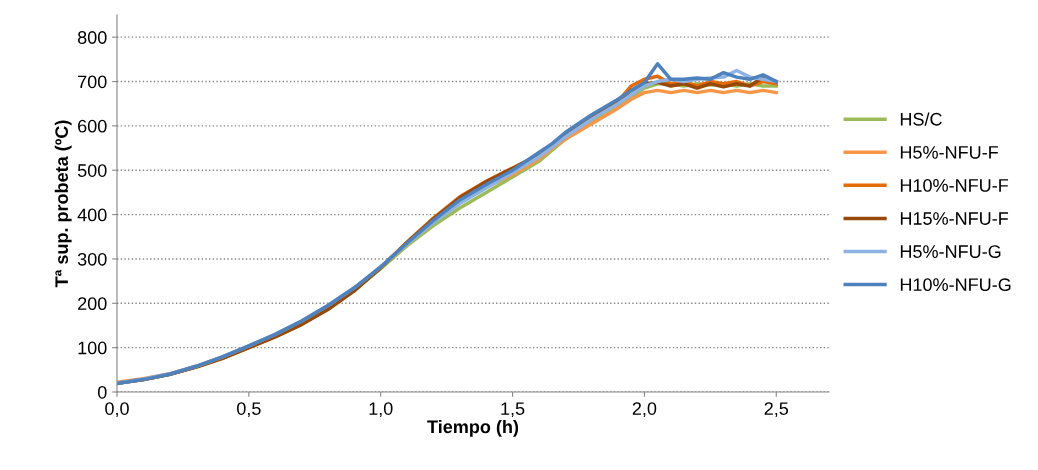  What do you see at coordinates (92, 126) in the screenshot?
I see `y-tick-label: 600` at bounding box center [92, 126].